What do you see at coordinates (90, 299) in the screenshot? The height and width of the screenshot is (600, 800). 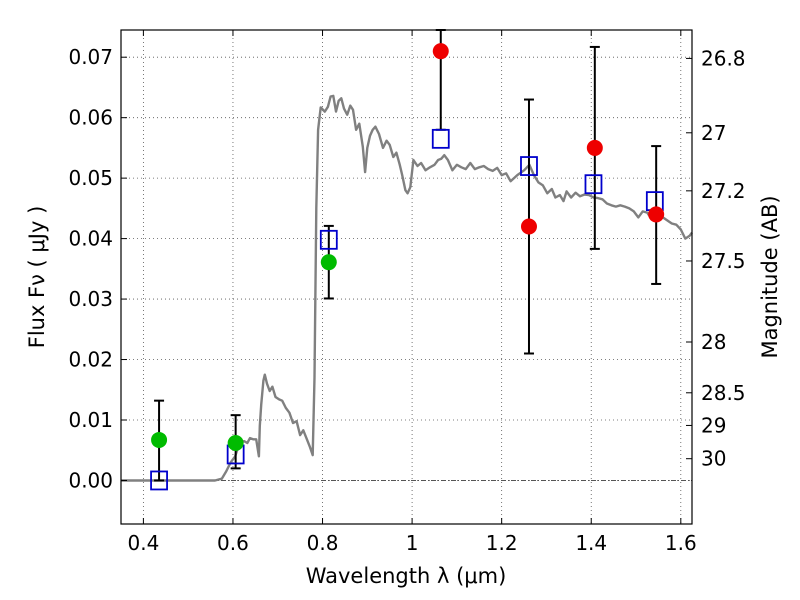 I see `y-tick-label: 0.03` at bounding box center [90, 299].